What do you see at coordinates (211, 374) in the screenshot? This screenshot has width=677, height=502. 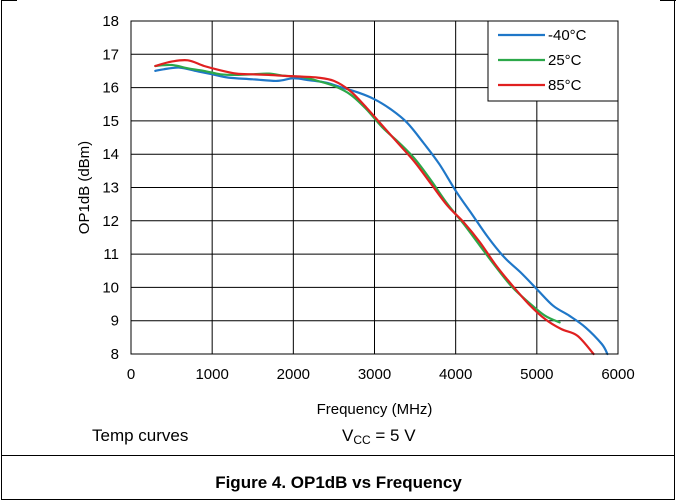 I see `x-tick-label: 1000` at bounding box center [211, 374].